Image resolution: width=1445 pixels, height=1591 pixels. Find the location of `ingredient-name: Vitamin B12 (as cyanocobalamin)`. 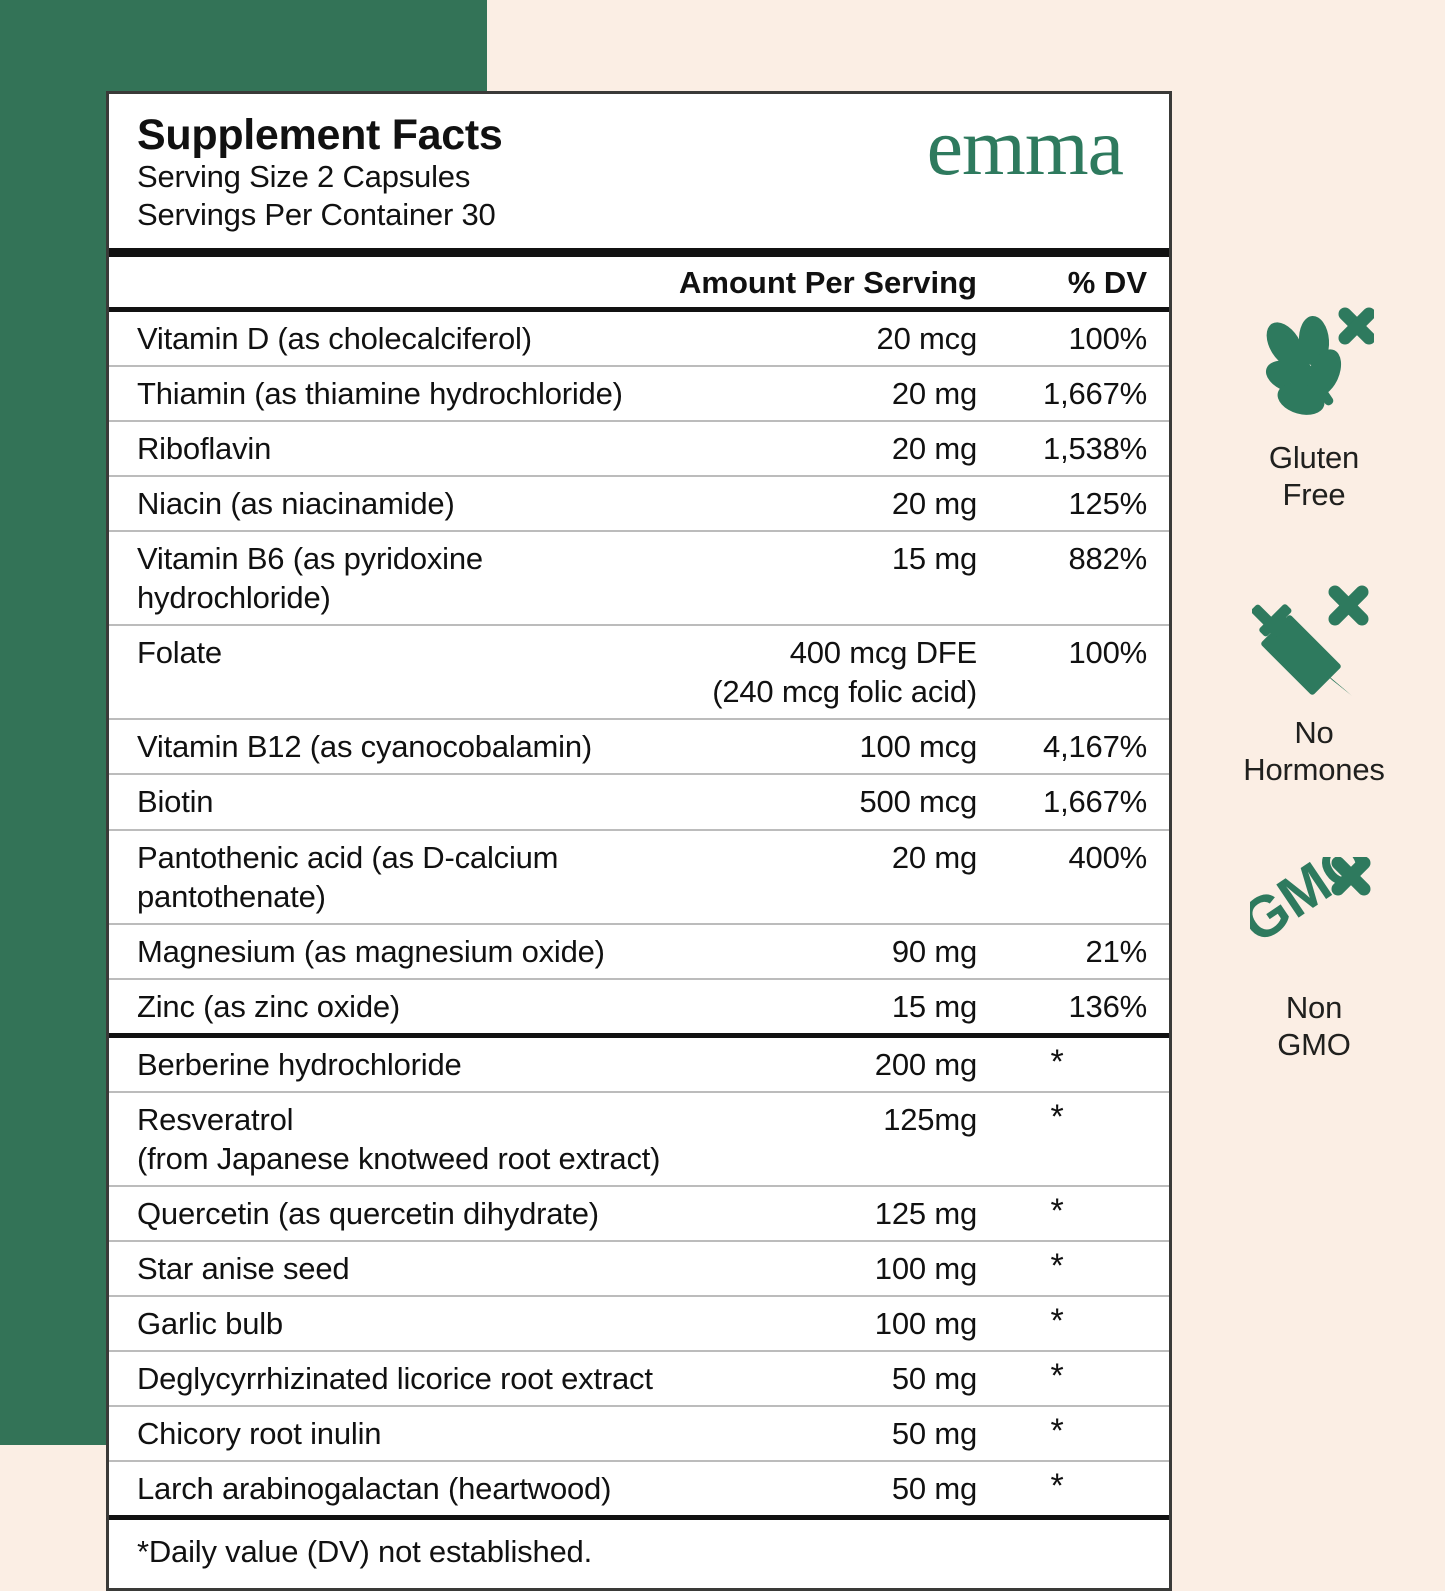

ingredient-name: Vitamin B12 (as cyanocobalamin) is located at coordinates (401, 746).